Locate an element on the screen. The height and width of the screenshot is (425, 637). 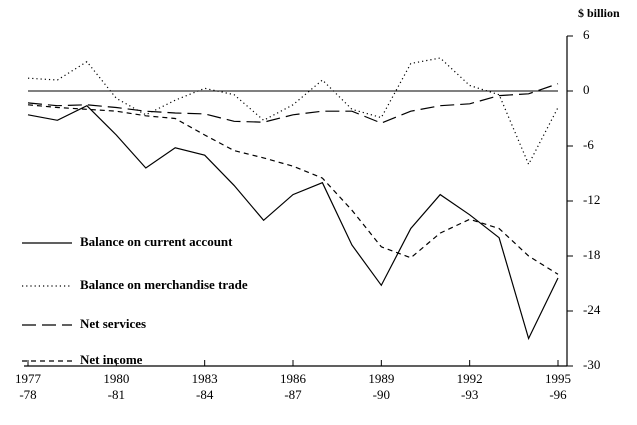
series-line is located at coordinates (293, 103).